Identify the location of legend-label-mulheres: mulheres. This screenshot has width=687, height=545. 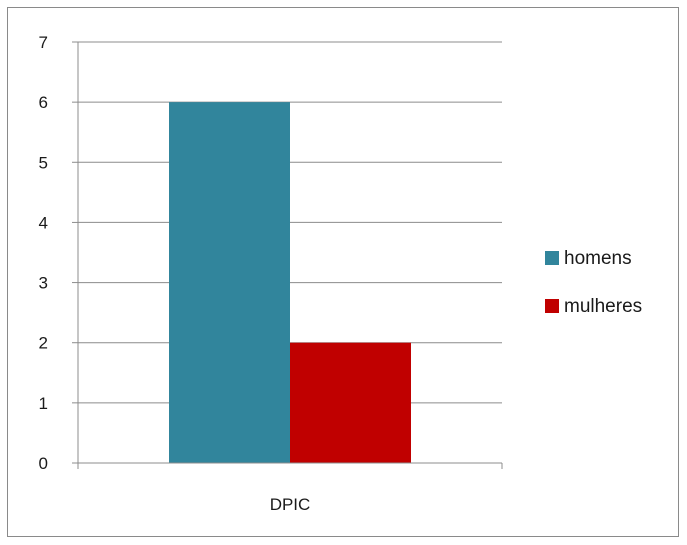
(603, 306).